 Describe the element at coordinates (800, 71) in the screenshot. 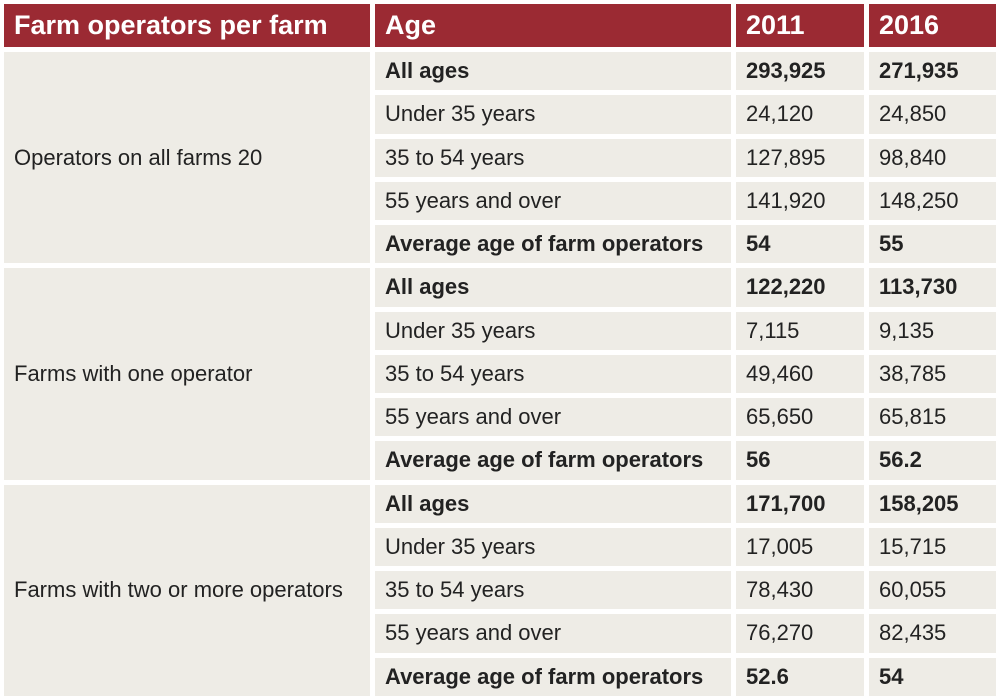

I see `value-2011: 293,925` at that location.